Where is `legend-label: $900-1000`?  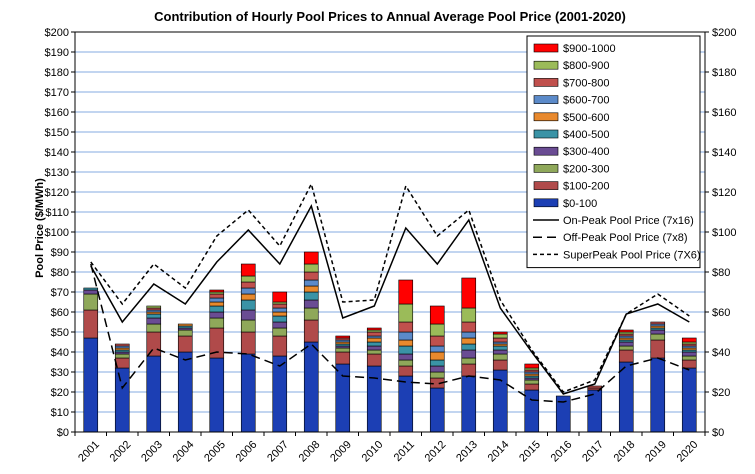
legend-label: $900-1000 is located at coordinates (589, 49).